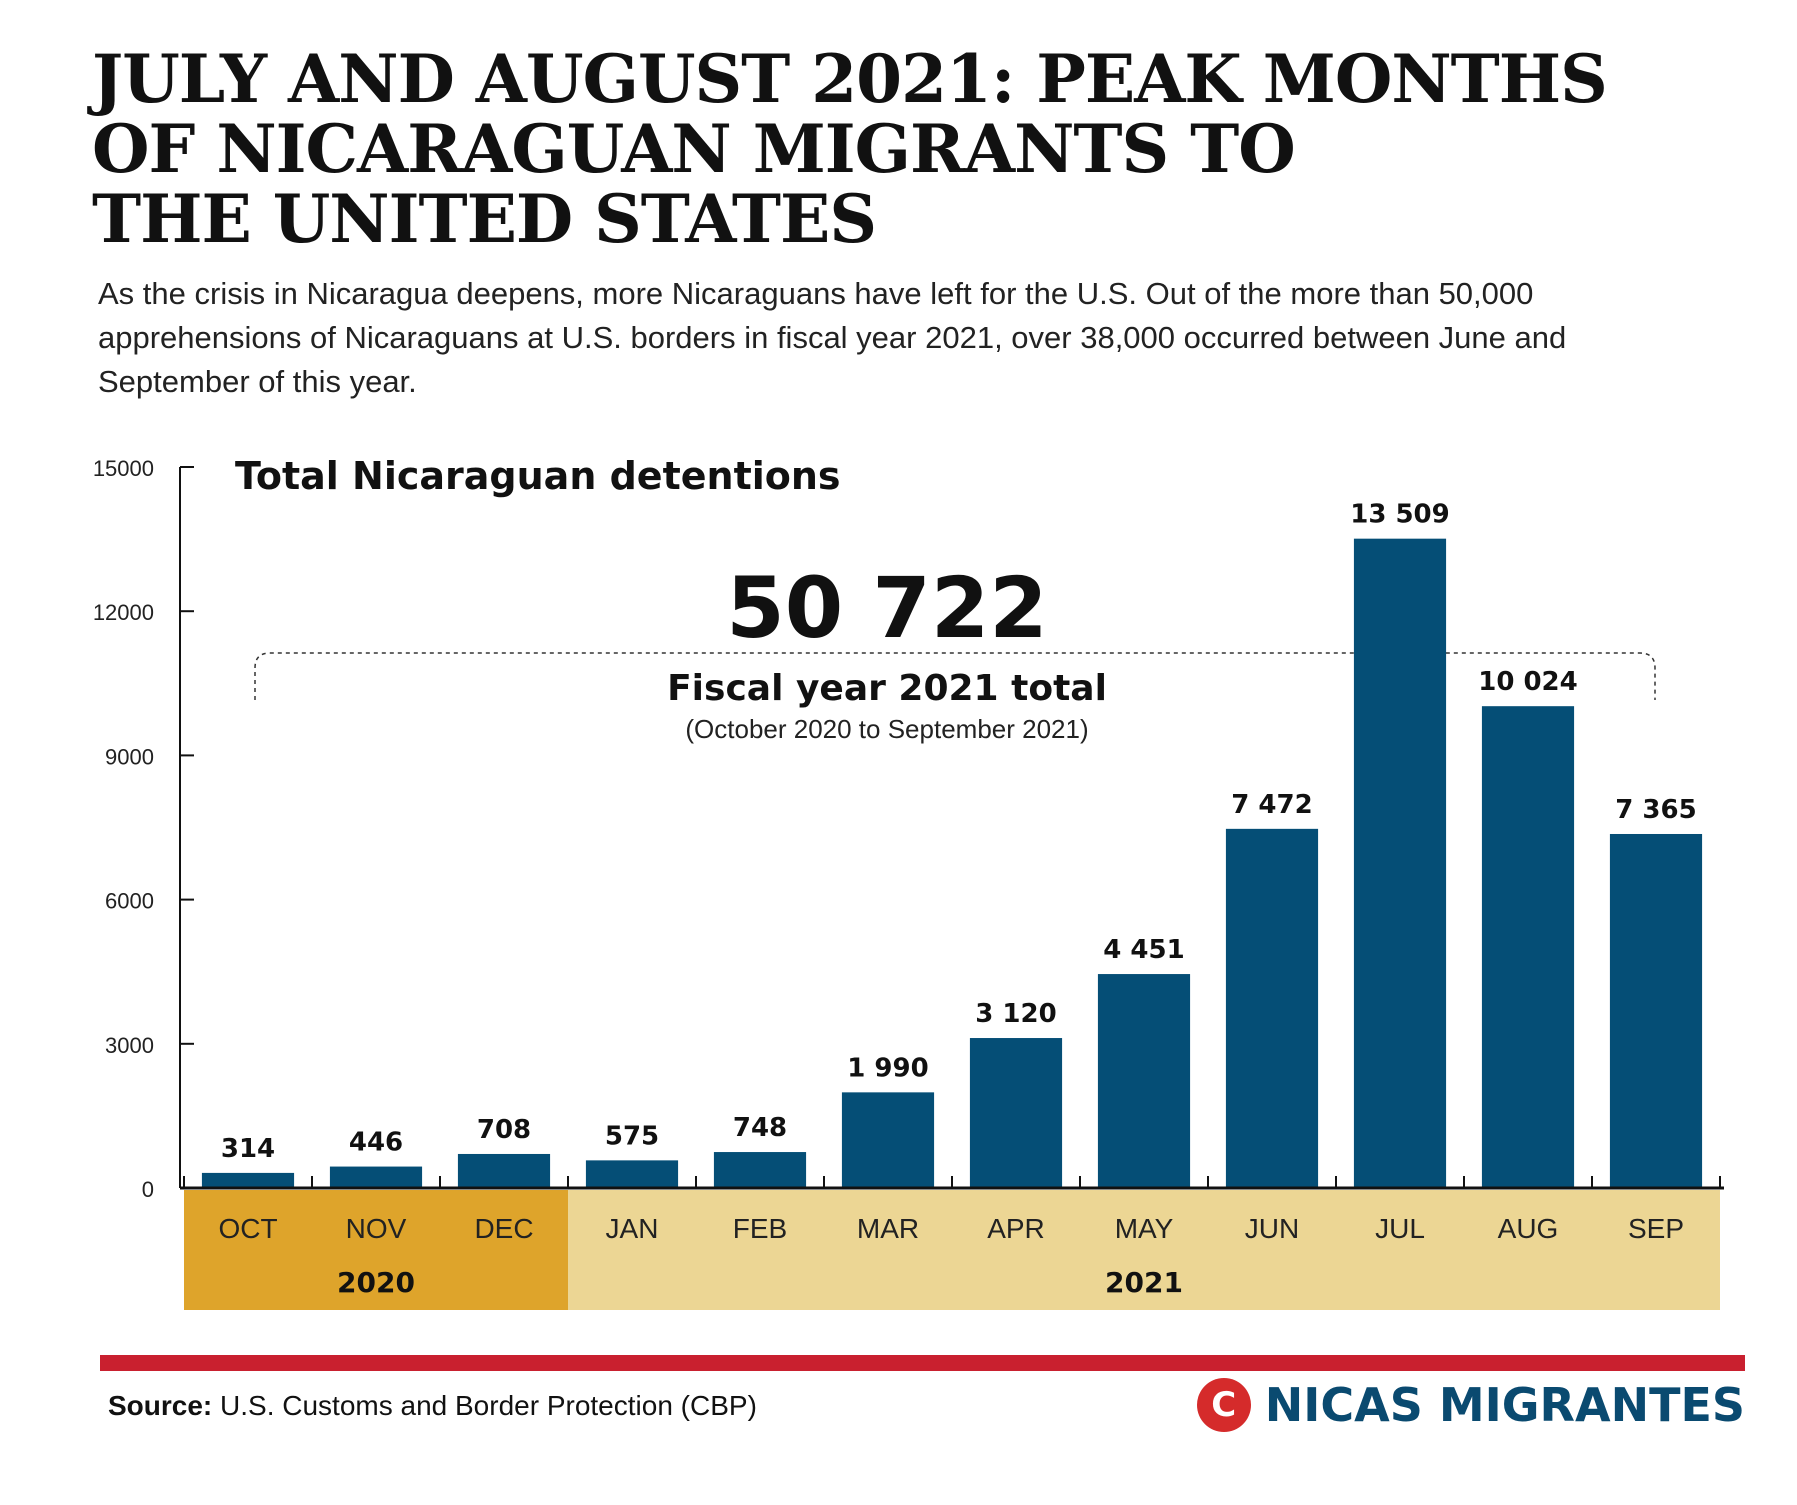 The image size is (1797, 1505). Describe the element at coordinates (248, 1180) in the screenshot. I see `bar-oct` at that location.